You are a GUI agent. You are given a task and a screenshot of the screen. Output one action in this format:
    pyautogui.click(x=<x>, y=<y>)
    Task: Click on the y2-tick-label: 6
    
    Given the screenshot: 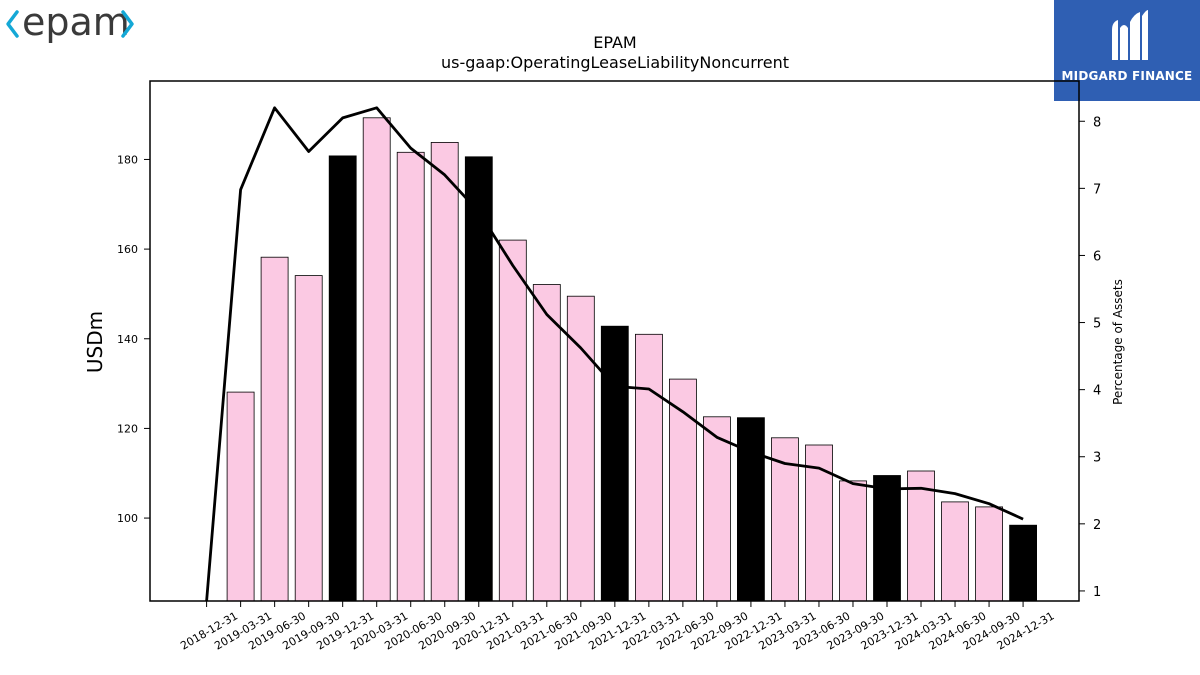 What is the action you would take?
    pyautogui.click(x=1097, y=256)
    